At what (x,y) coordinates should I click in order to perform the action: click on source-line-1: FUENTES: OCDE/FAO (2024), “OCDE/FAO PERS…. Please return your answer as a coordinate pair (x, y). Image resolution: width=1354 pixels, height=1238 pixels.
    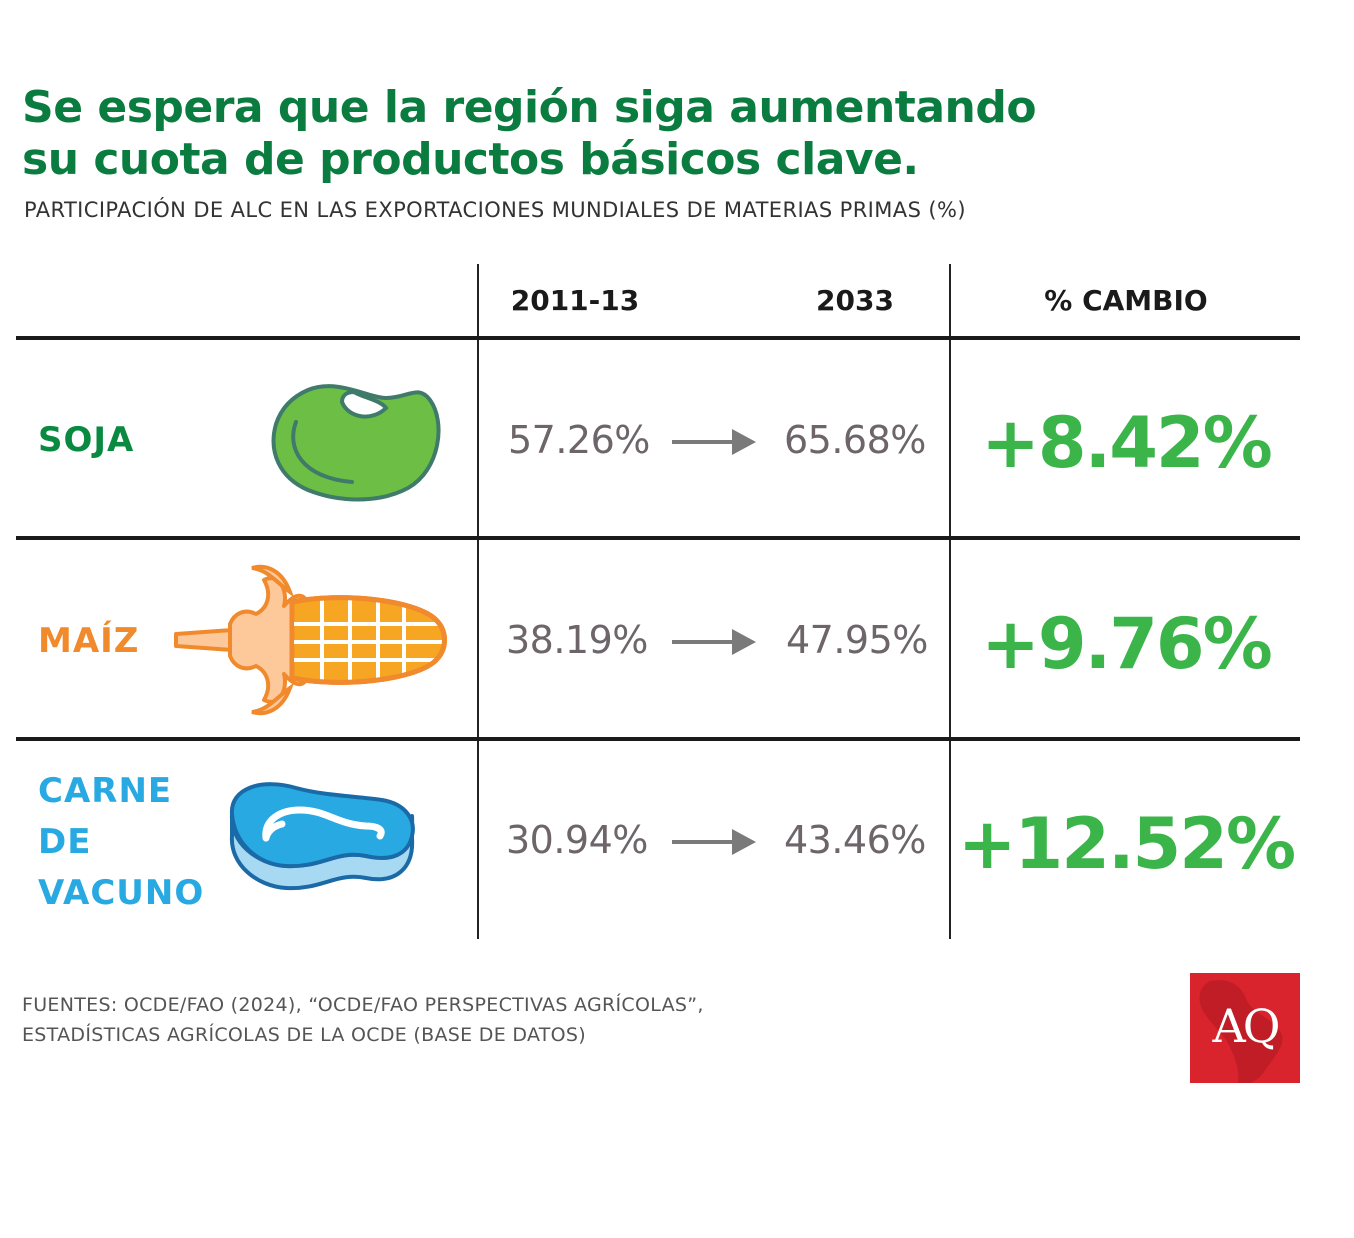
    Looking at the image, I should click on (363, 1005).